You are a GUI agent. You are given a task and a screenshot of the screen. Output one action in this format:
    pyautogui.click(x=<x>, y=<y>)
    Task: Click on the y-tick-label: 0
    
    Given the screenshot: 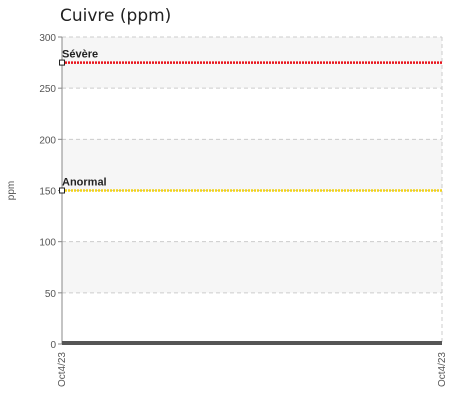 What is the action you would take?
    pyautogui.click(x=53, y=345)
    